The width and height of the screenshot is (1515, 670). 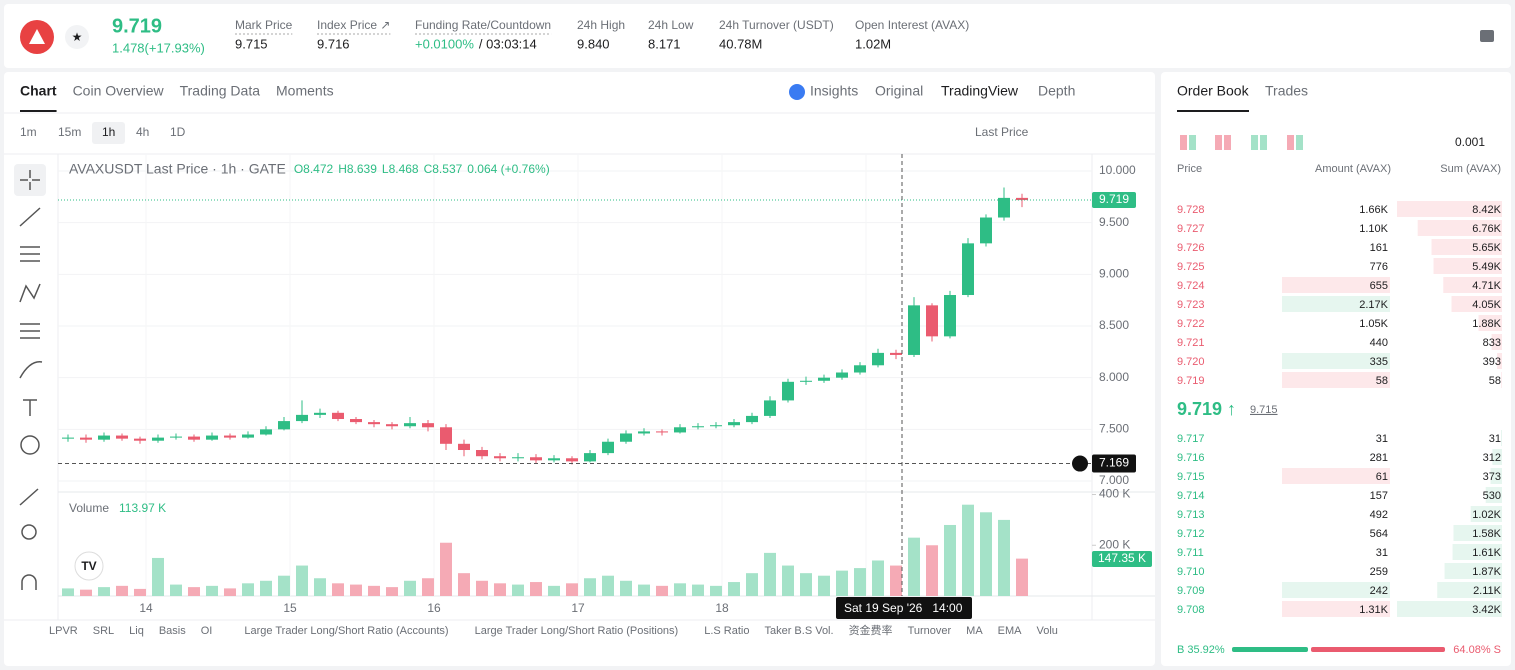 I want to click on ob-sum: 373, so click(x=1492, y=477).